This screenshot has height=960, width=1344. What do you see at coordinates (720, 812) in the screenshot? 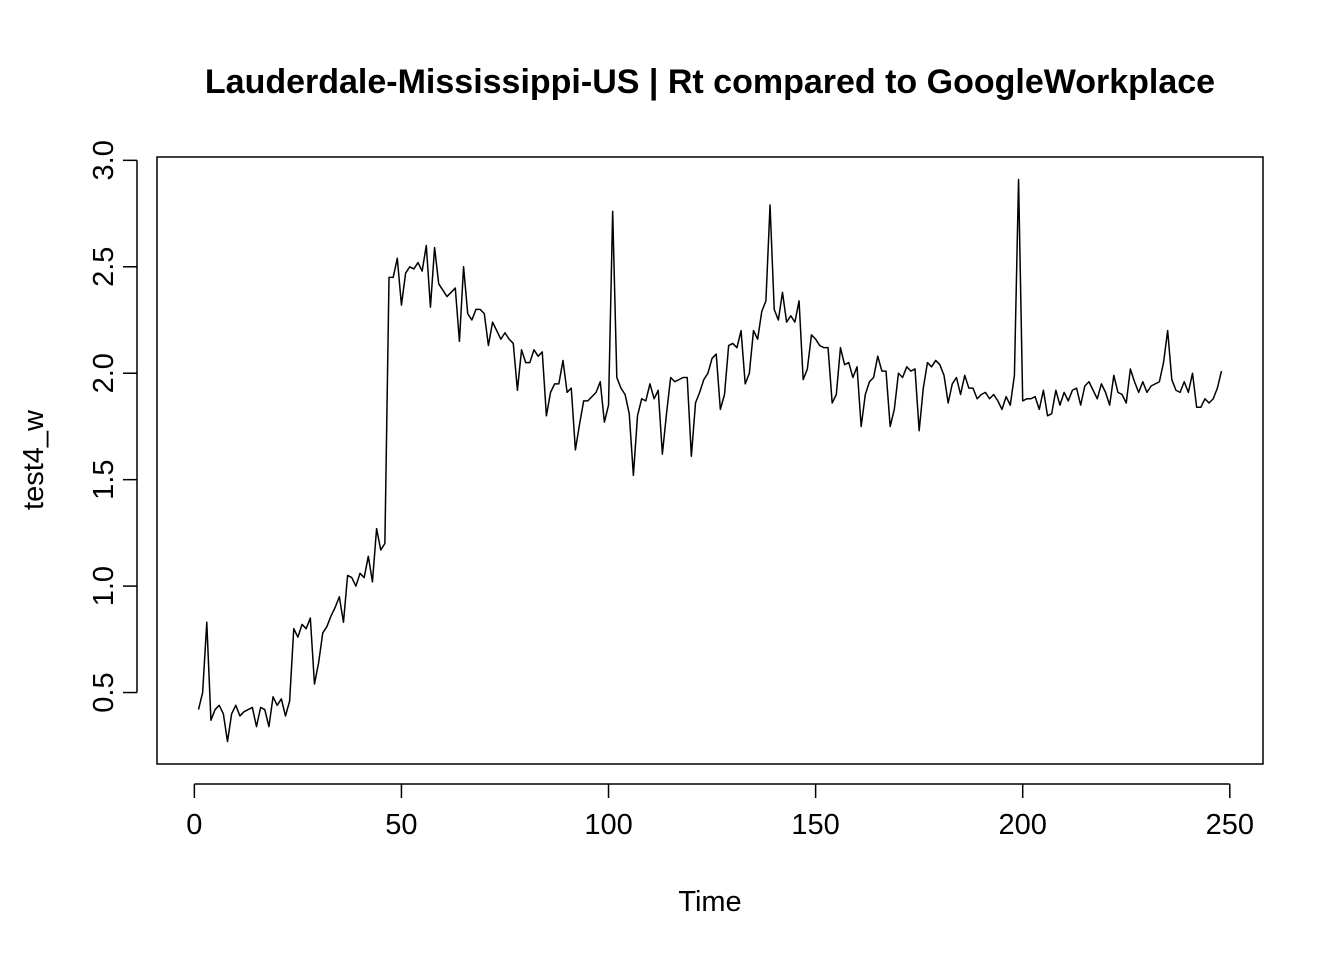
I see `x-axis: 0 50 100 150 200 250` at bounding box center [720, 812].